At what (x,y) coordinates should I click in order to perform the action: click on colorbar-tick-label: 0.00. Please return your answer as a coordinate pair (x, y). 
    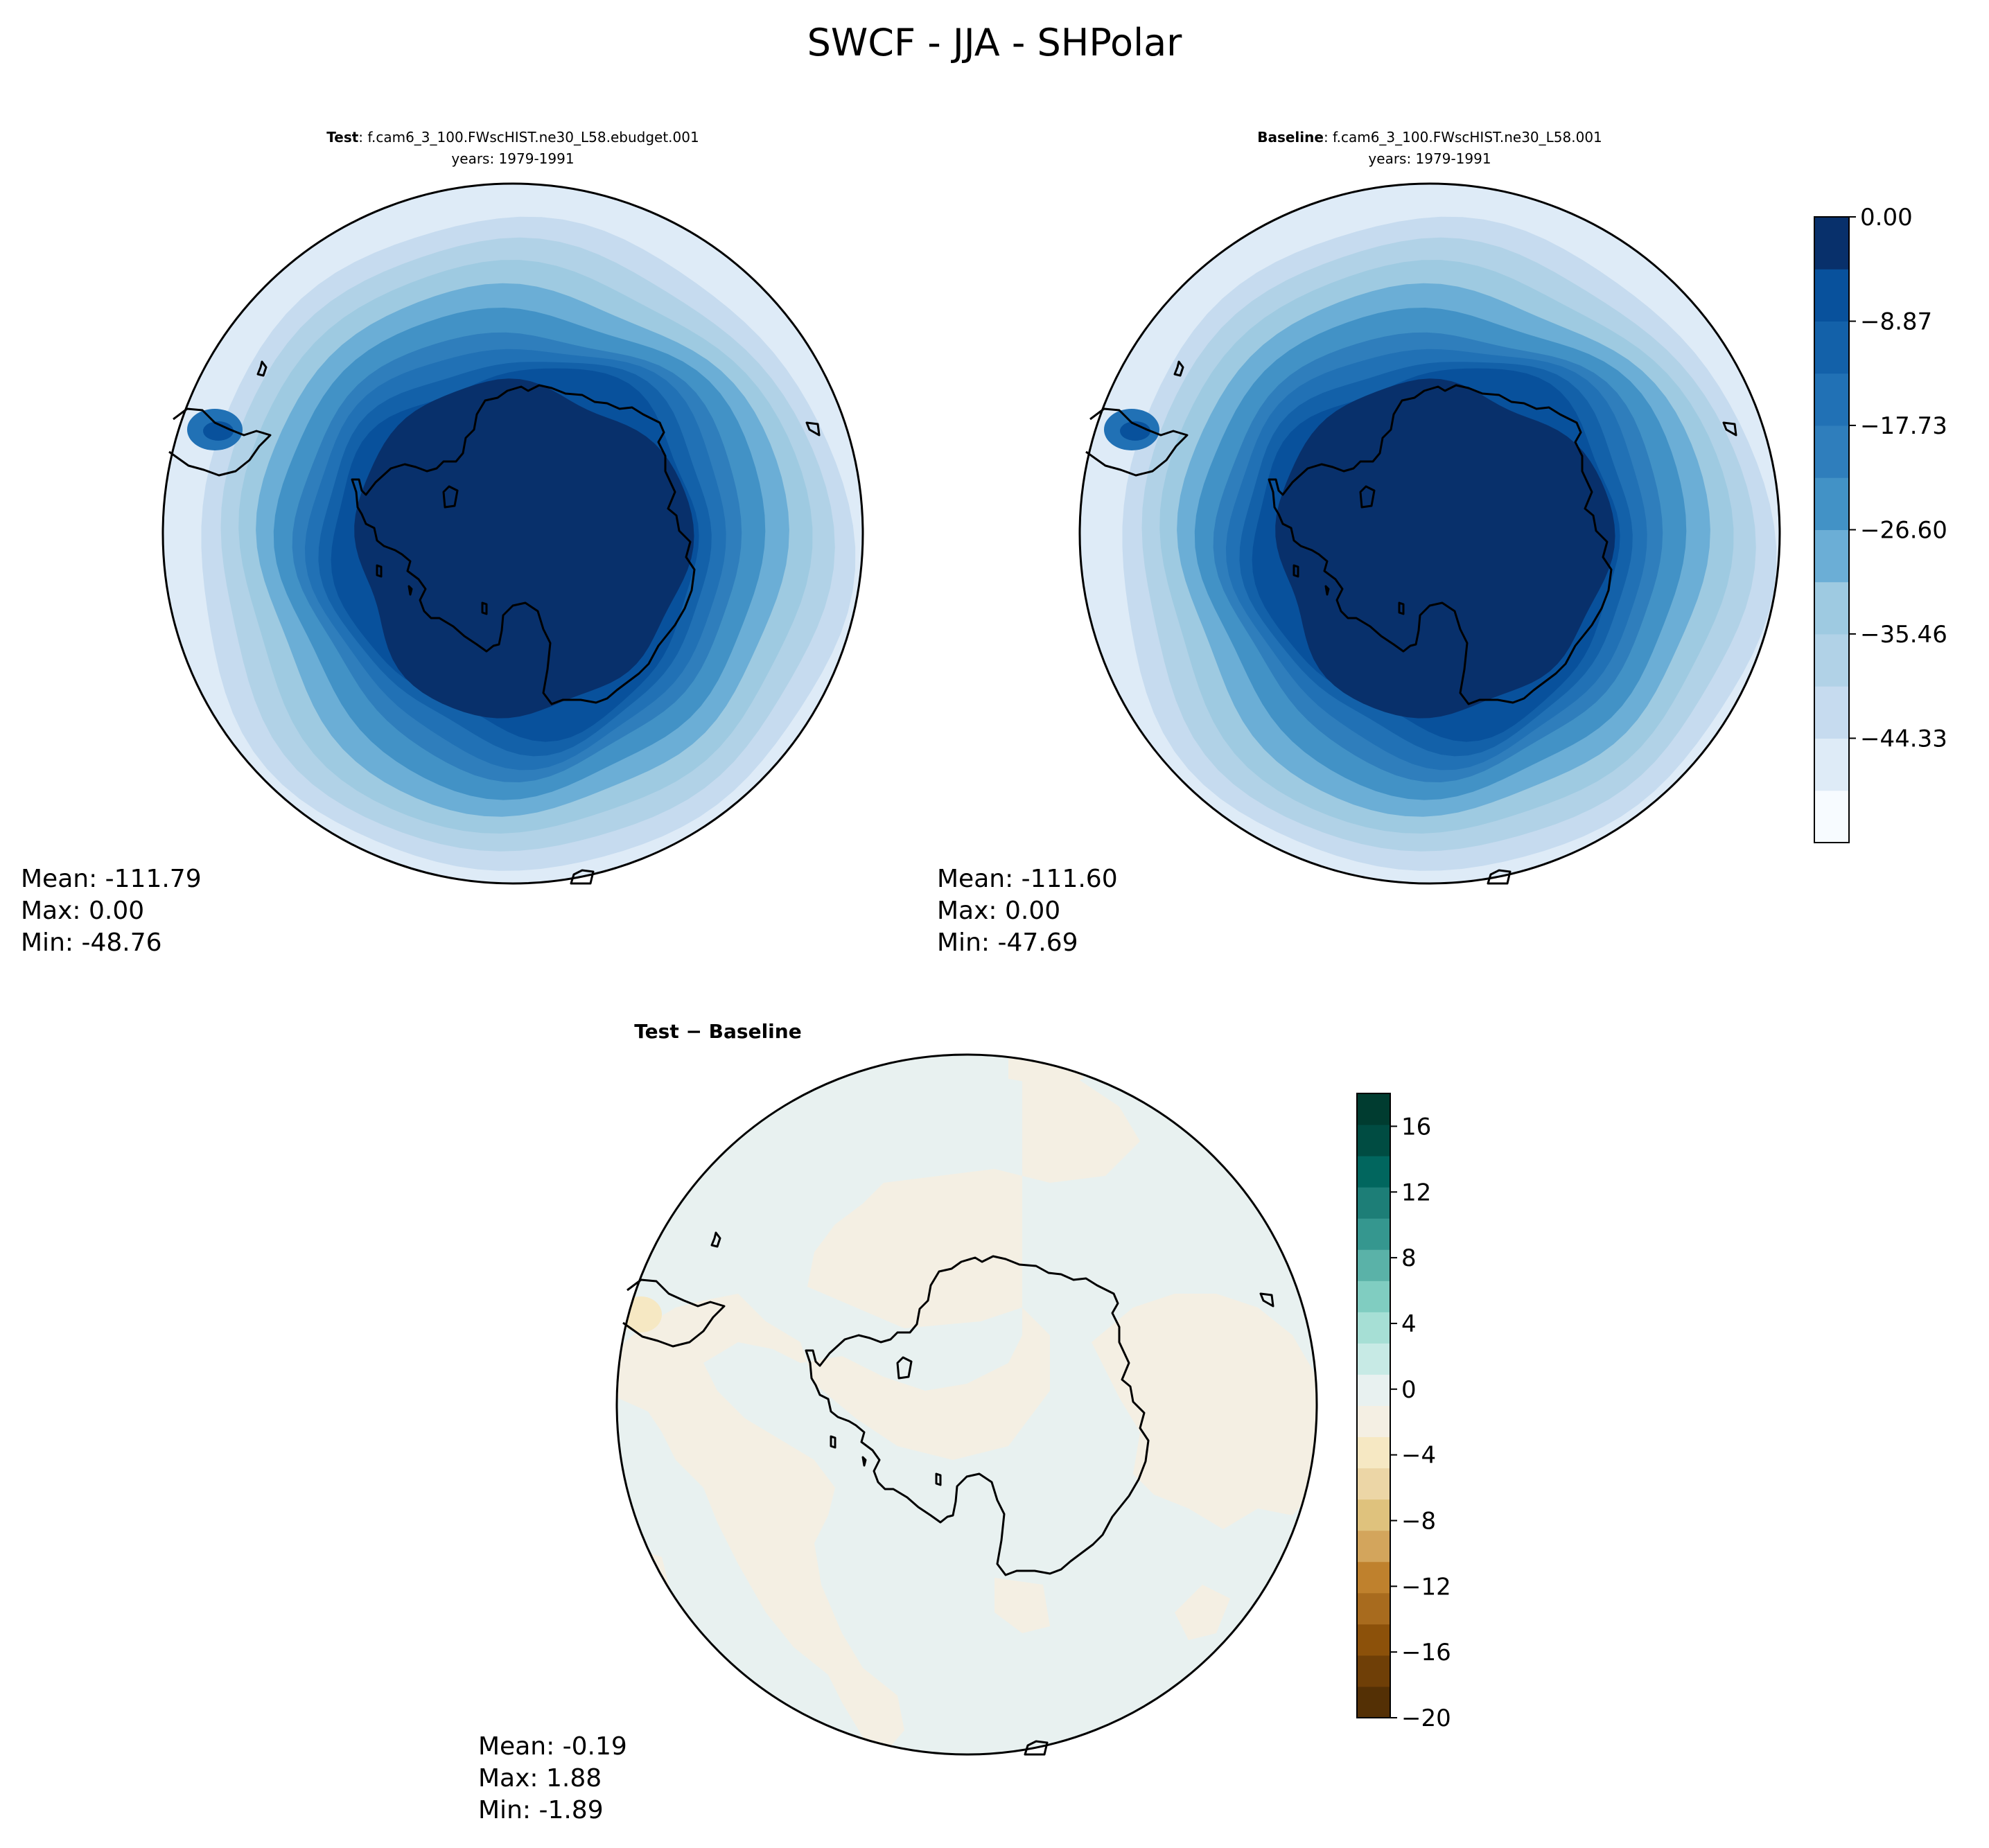
    Looking at the image, I should click on (1886, 217).